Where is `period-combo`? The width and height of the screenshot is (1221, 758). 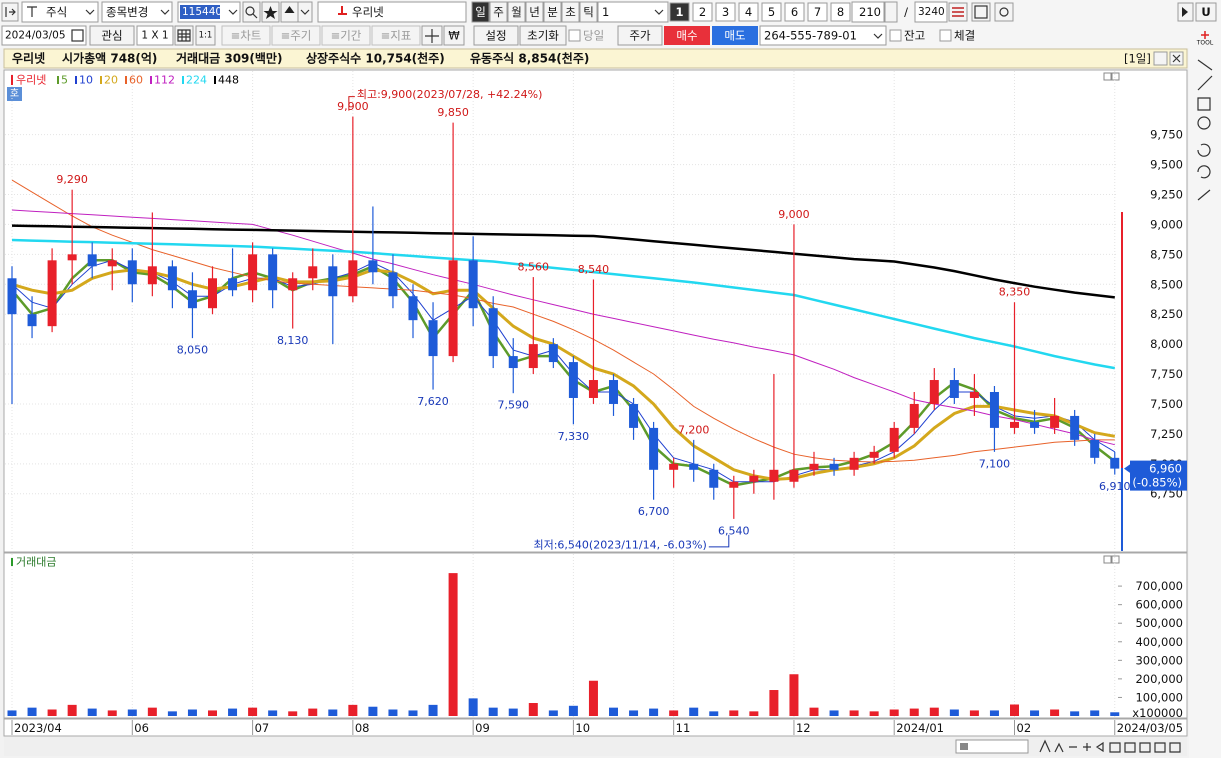
period-combo is located at coordinates (633, 12).